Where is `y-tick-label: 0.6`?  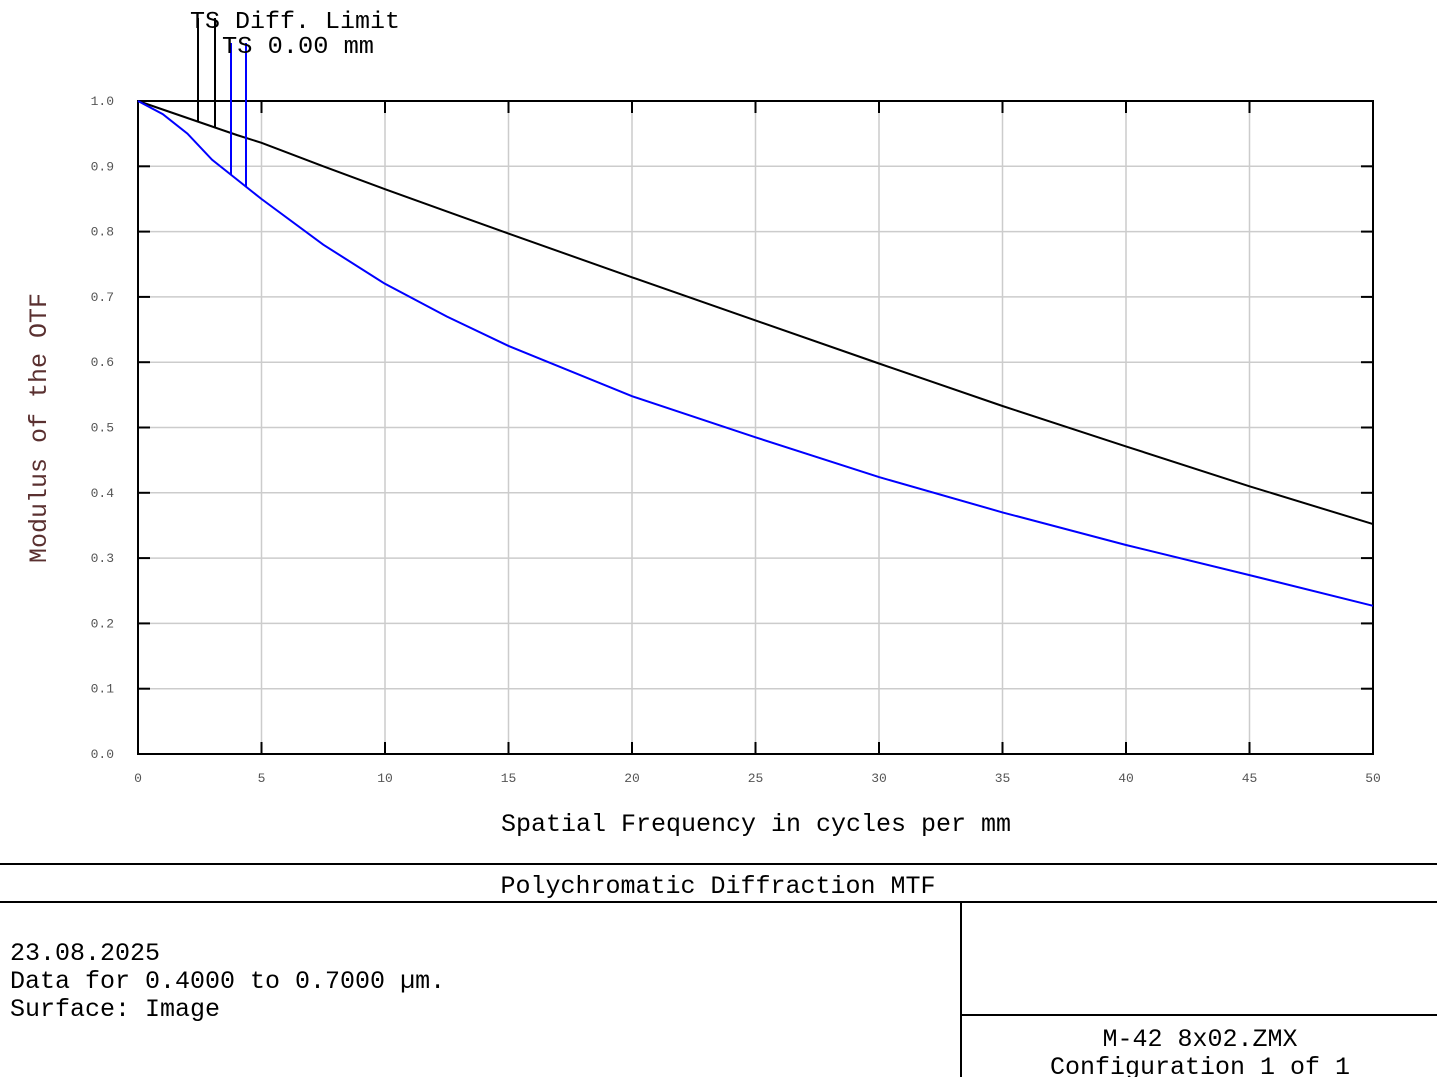 y-tick-label: 0.6 is located at coordinates (102, 362).